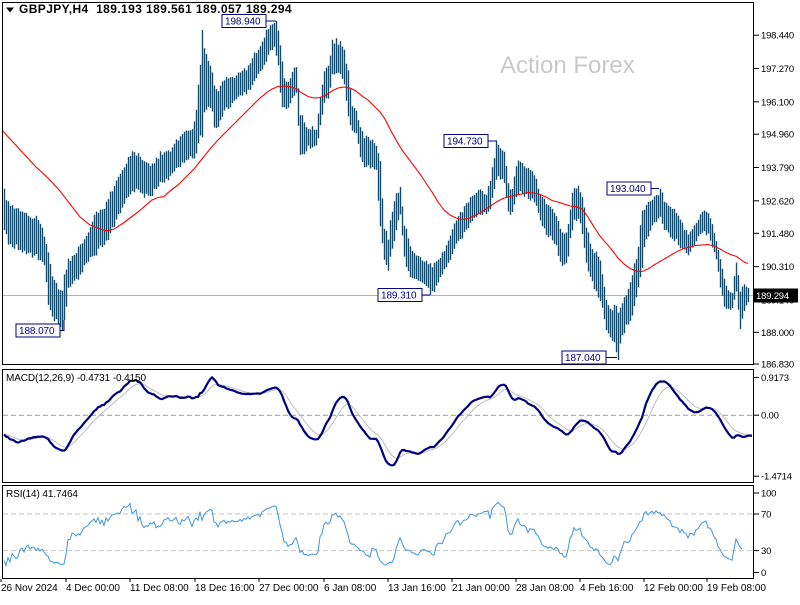 The width and height of the screenshot is (800, 605). Describe the element at coordinates (93, 588) in the screenshot. I see `svg-text: 4 Dec 00:00` at that location.